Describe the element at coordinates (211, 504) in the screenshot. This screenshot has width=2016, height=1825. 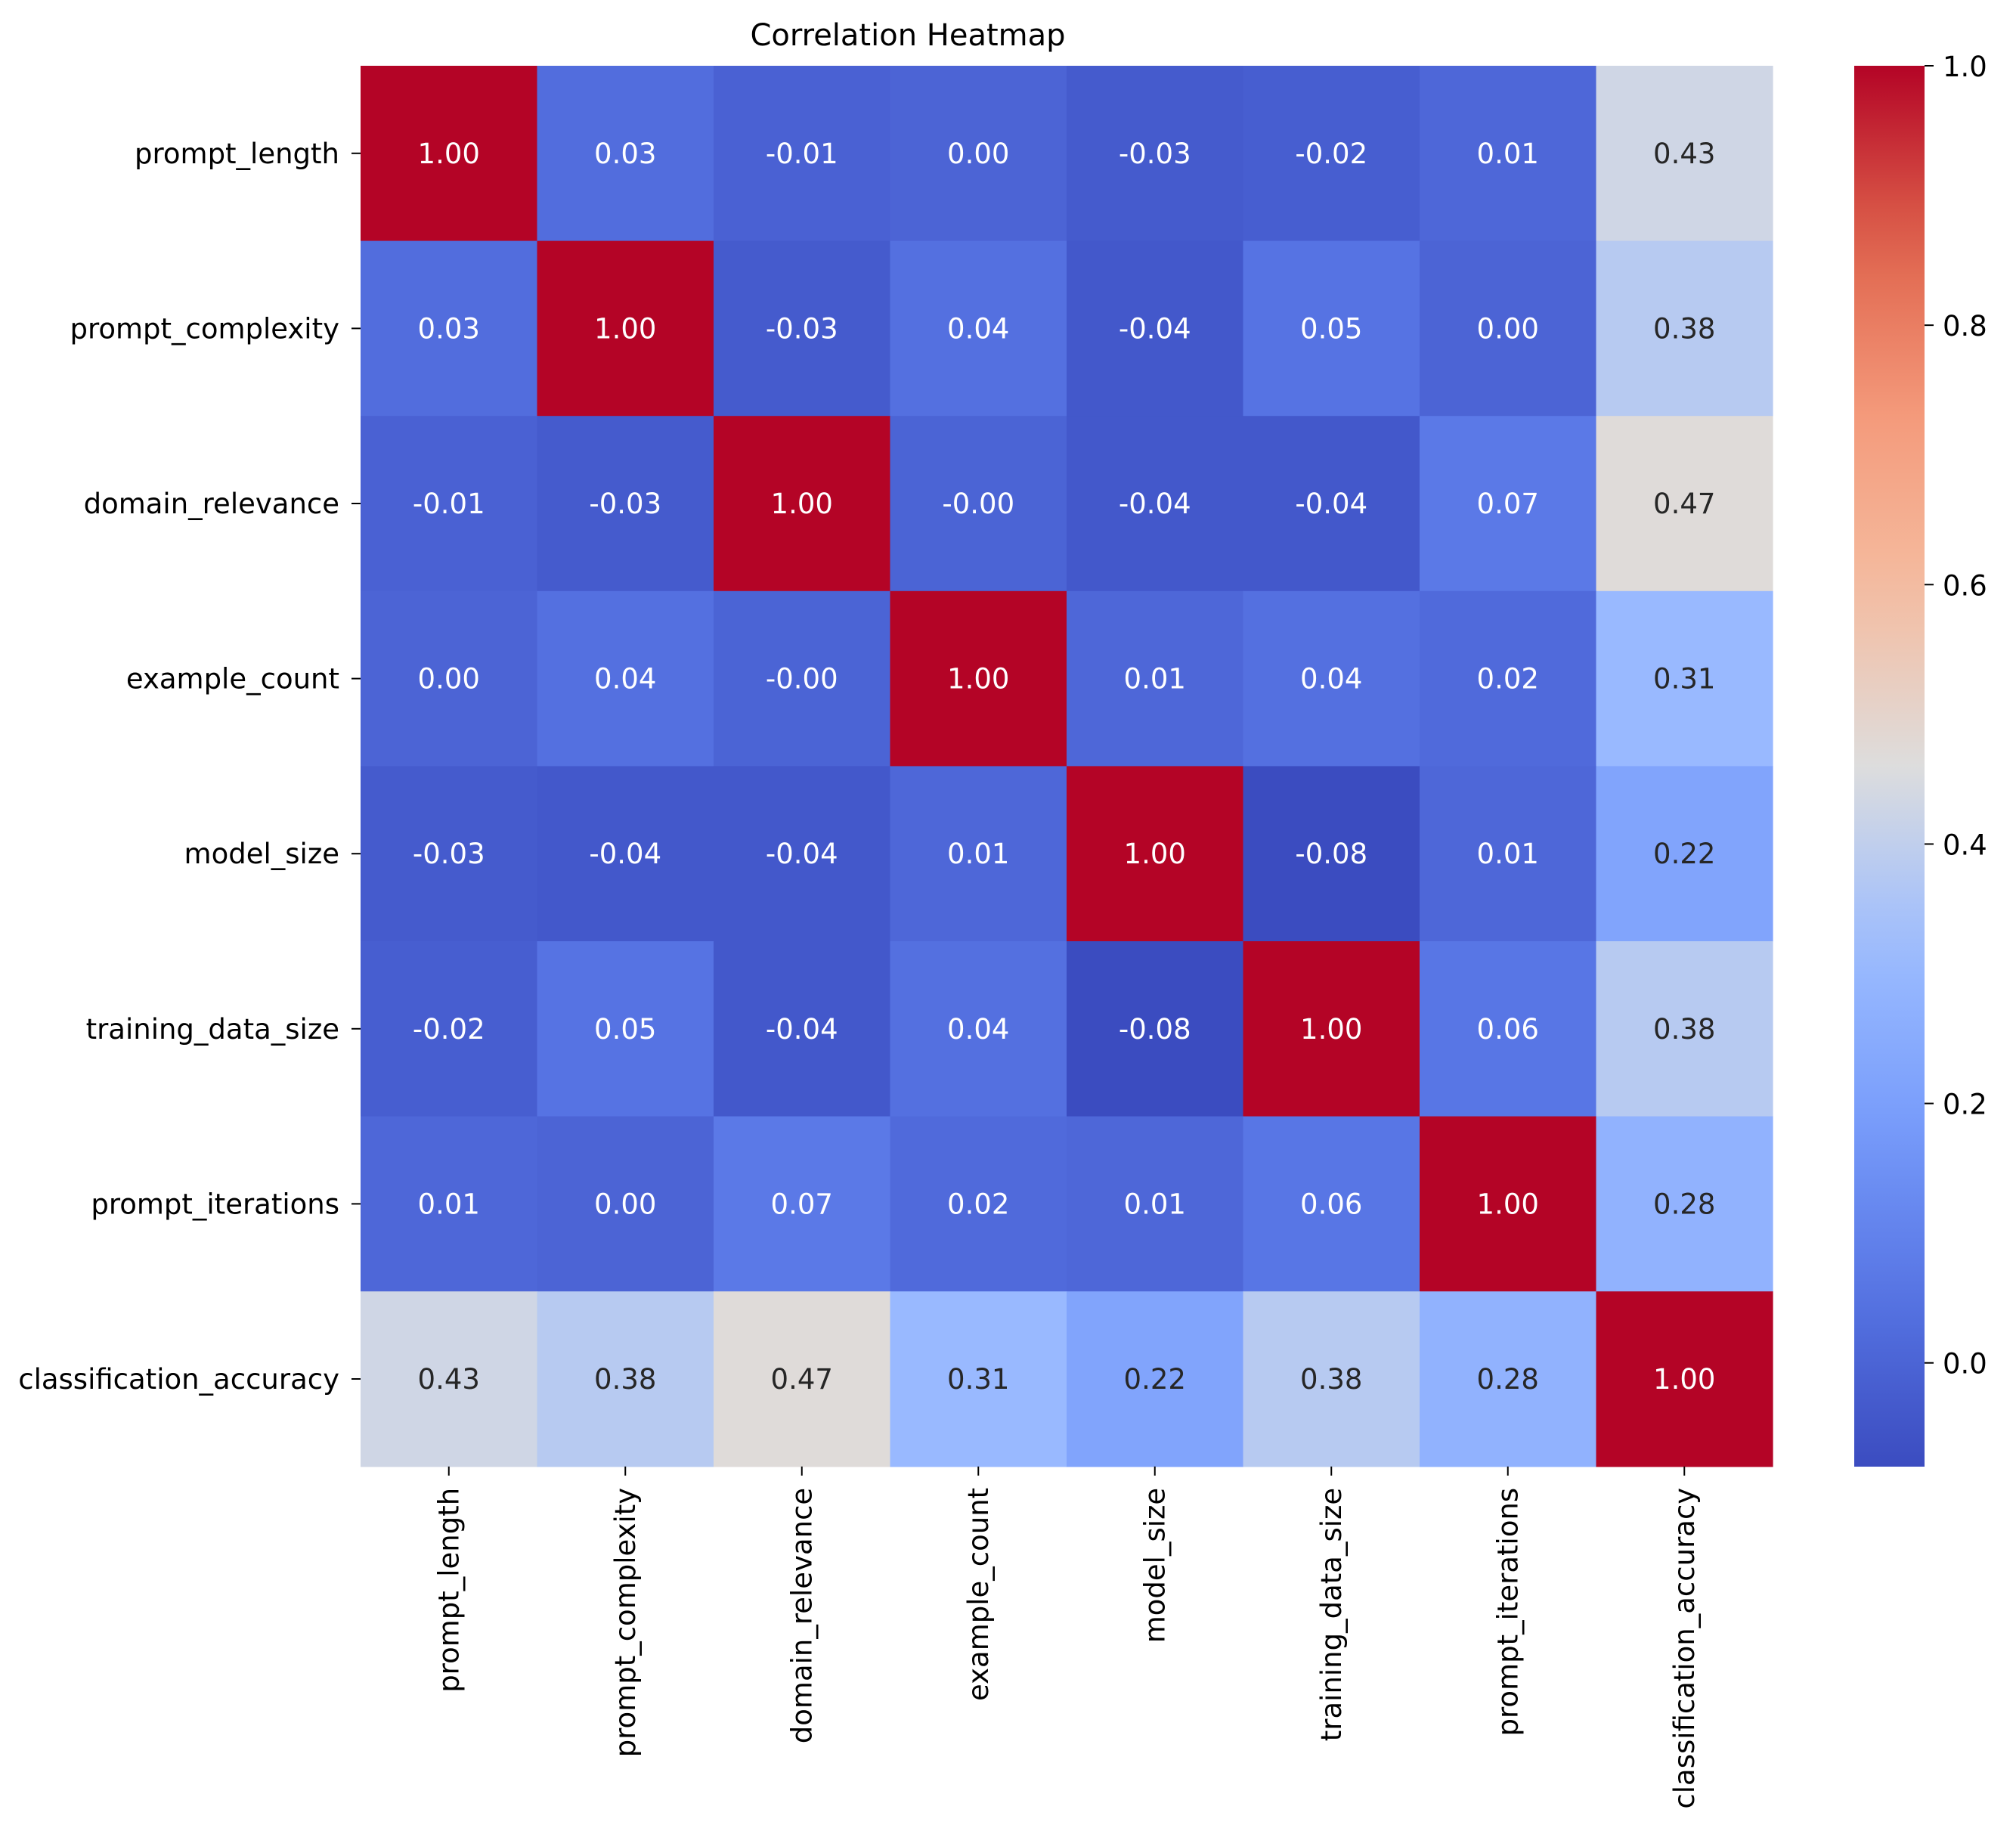
I see `row-label: domain_relevance` at that location.